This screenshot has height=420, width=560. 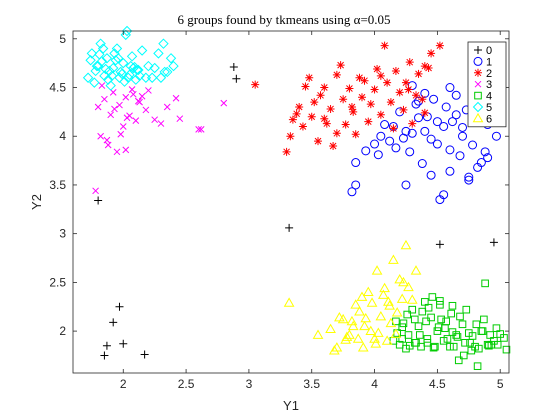 I want to click on x-tick-label: 3, so click(x=249, y=384).